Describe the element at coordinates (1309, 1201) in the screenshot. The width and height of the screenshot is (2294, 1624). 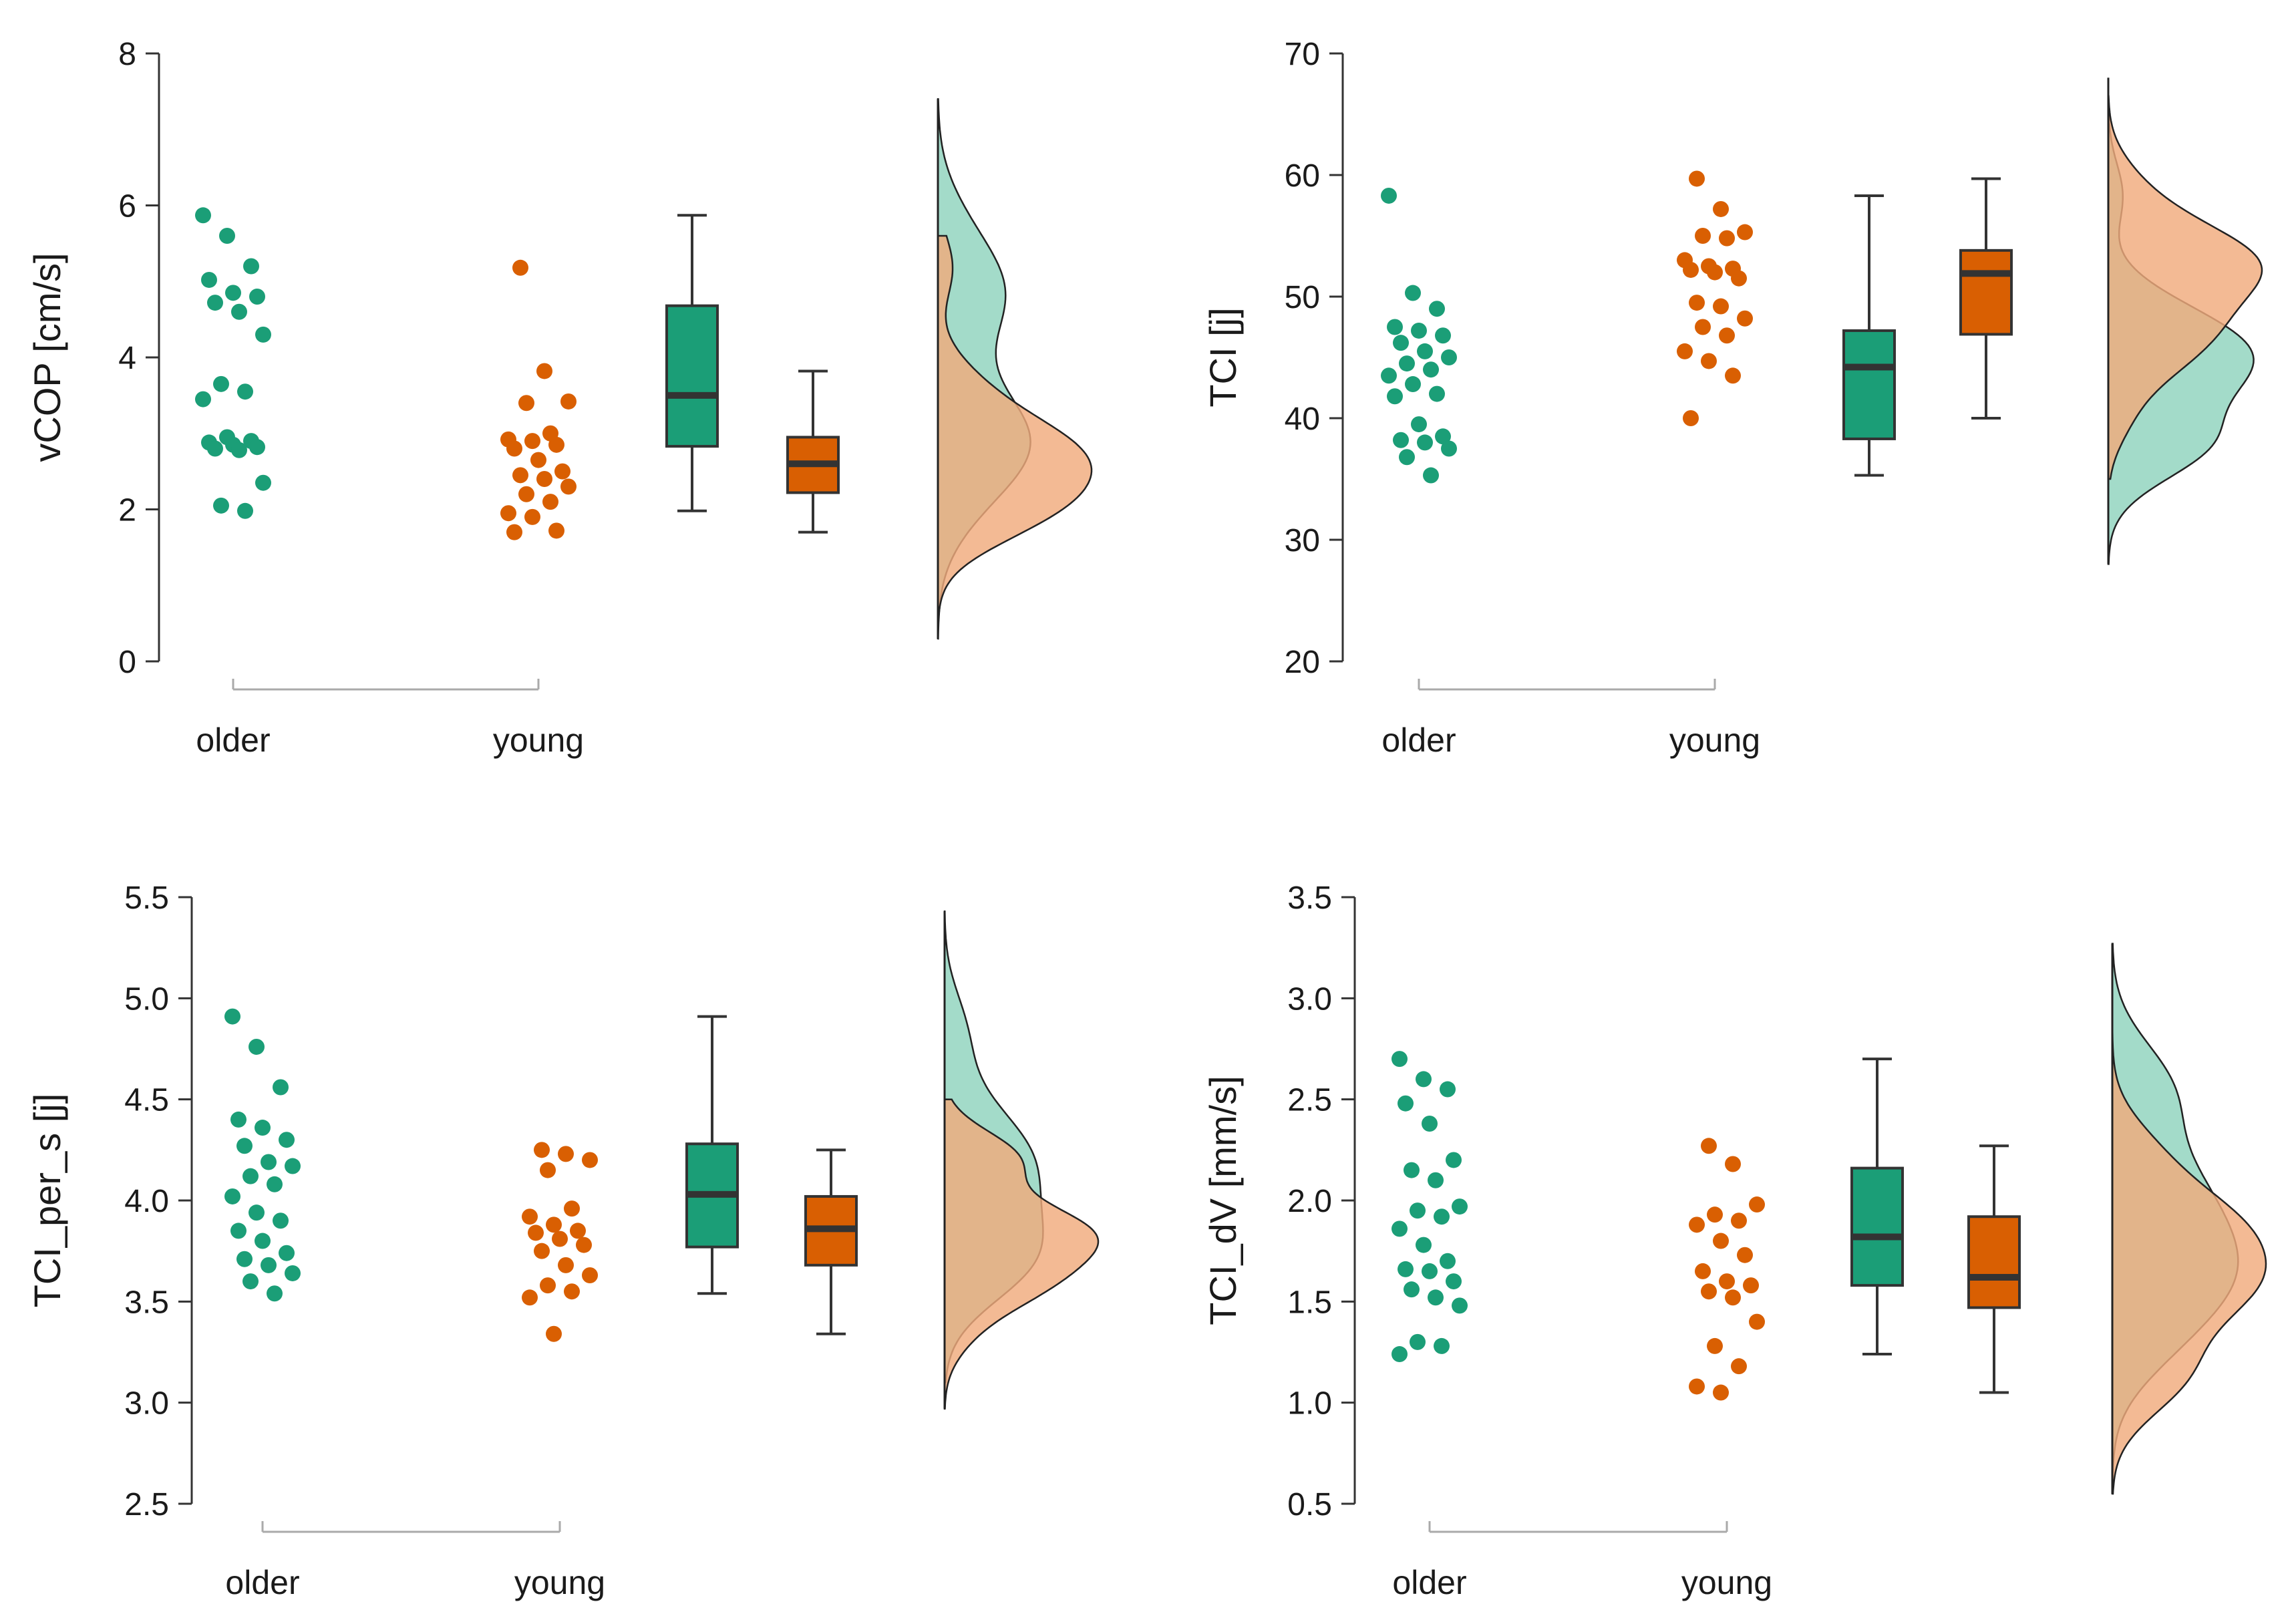
I see `y-tick-label: 2.0` at that location.